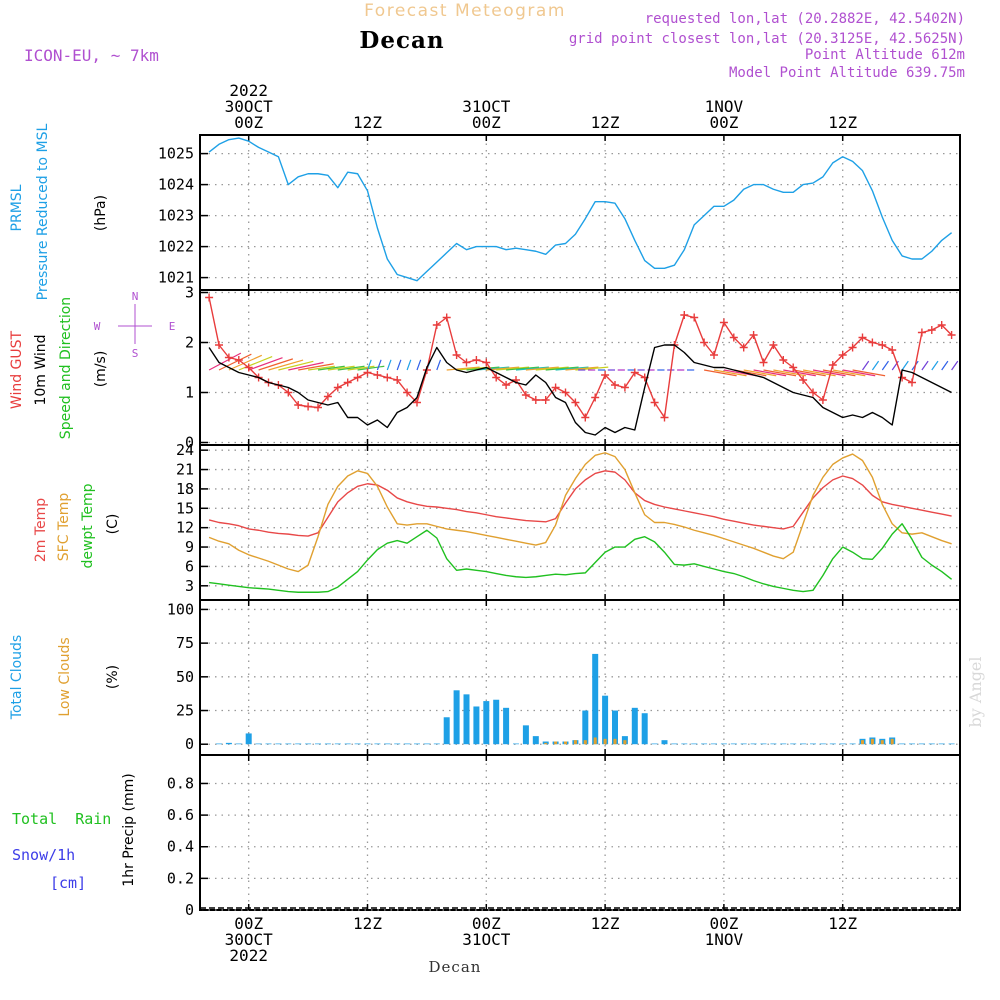 Image resolution: width=1000 pixels, height=1000 pixels. What do you see at coordinates (185, 677) in the screenshot?
I see `y-tick-label: 50` at bounding box center [185, 677].